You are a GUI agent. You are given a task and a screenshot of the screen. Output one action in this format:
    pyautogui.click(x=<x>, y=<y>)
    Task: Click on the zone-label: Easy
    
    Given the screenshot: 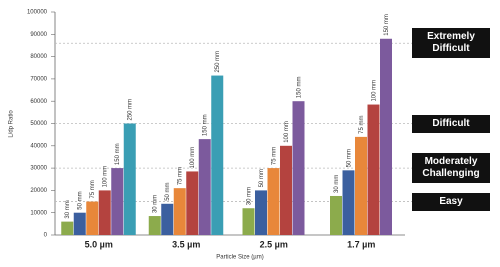 What is the action you would take?
    pyautogui.click(x=451, y=201)
    